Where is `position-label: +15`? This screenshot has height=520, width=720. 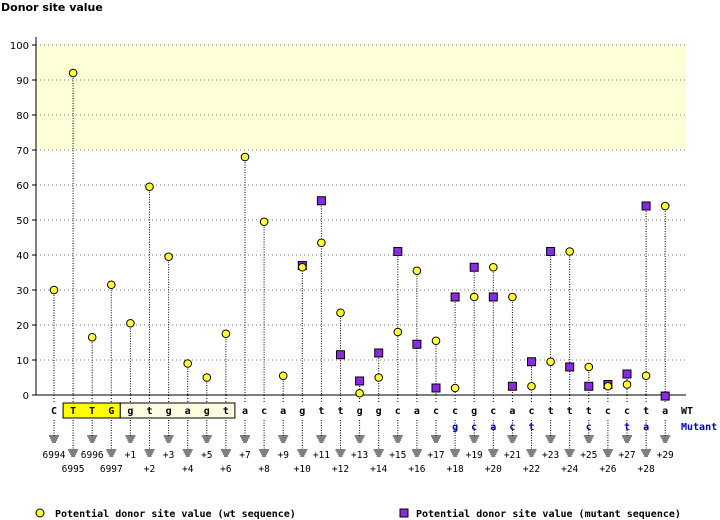 position-label: +15 is located at coordinates (397, 455).